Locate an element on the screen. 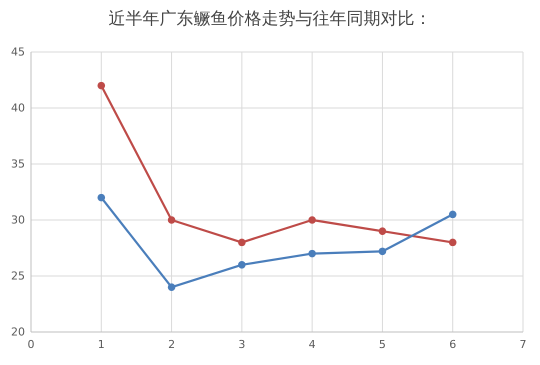 The width and height of the screenshot is (540, 365). x-tick-label: 7 is located at coordinates (523, 344).